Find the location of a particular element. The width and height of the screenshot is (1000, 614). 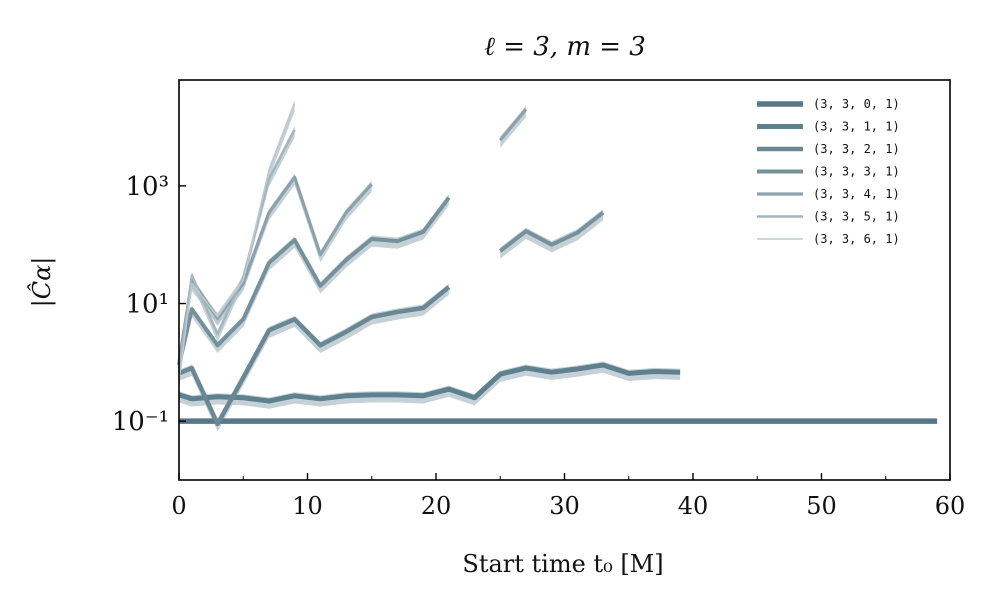

x-tick-label: 0 is located at coordinates (178, 506).